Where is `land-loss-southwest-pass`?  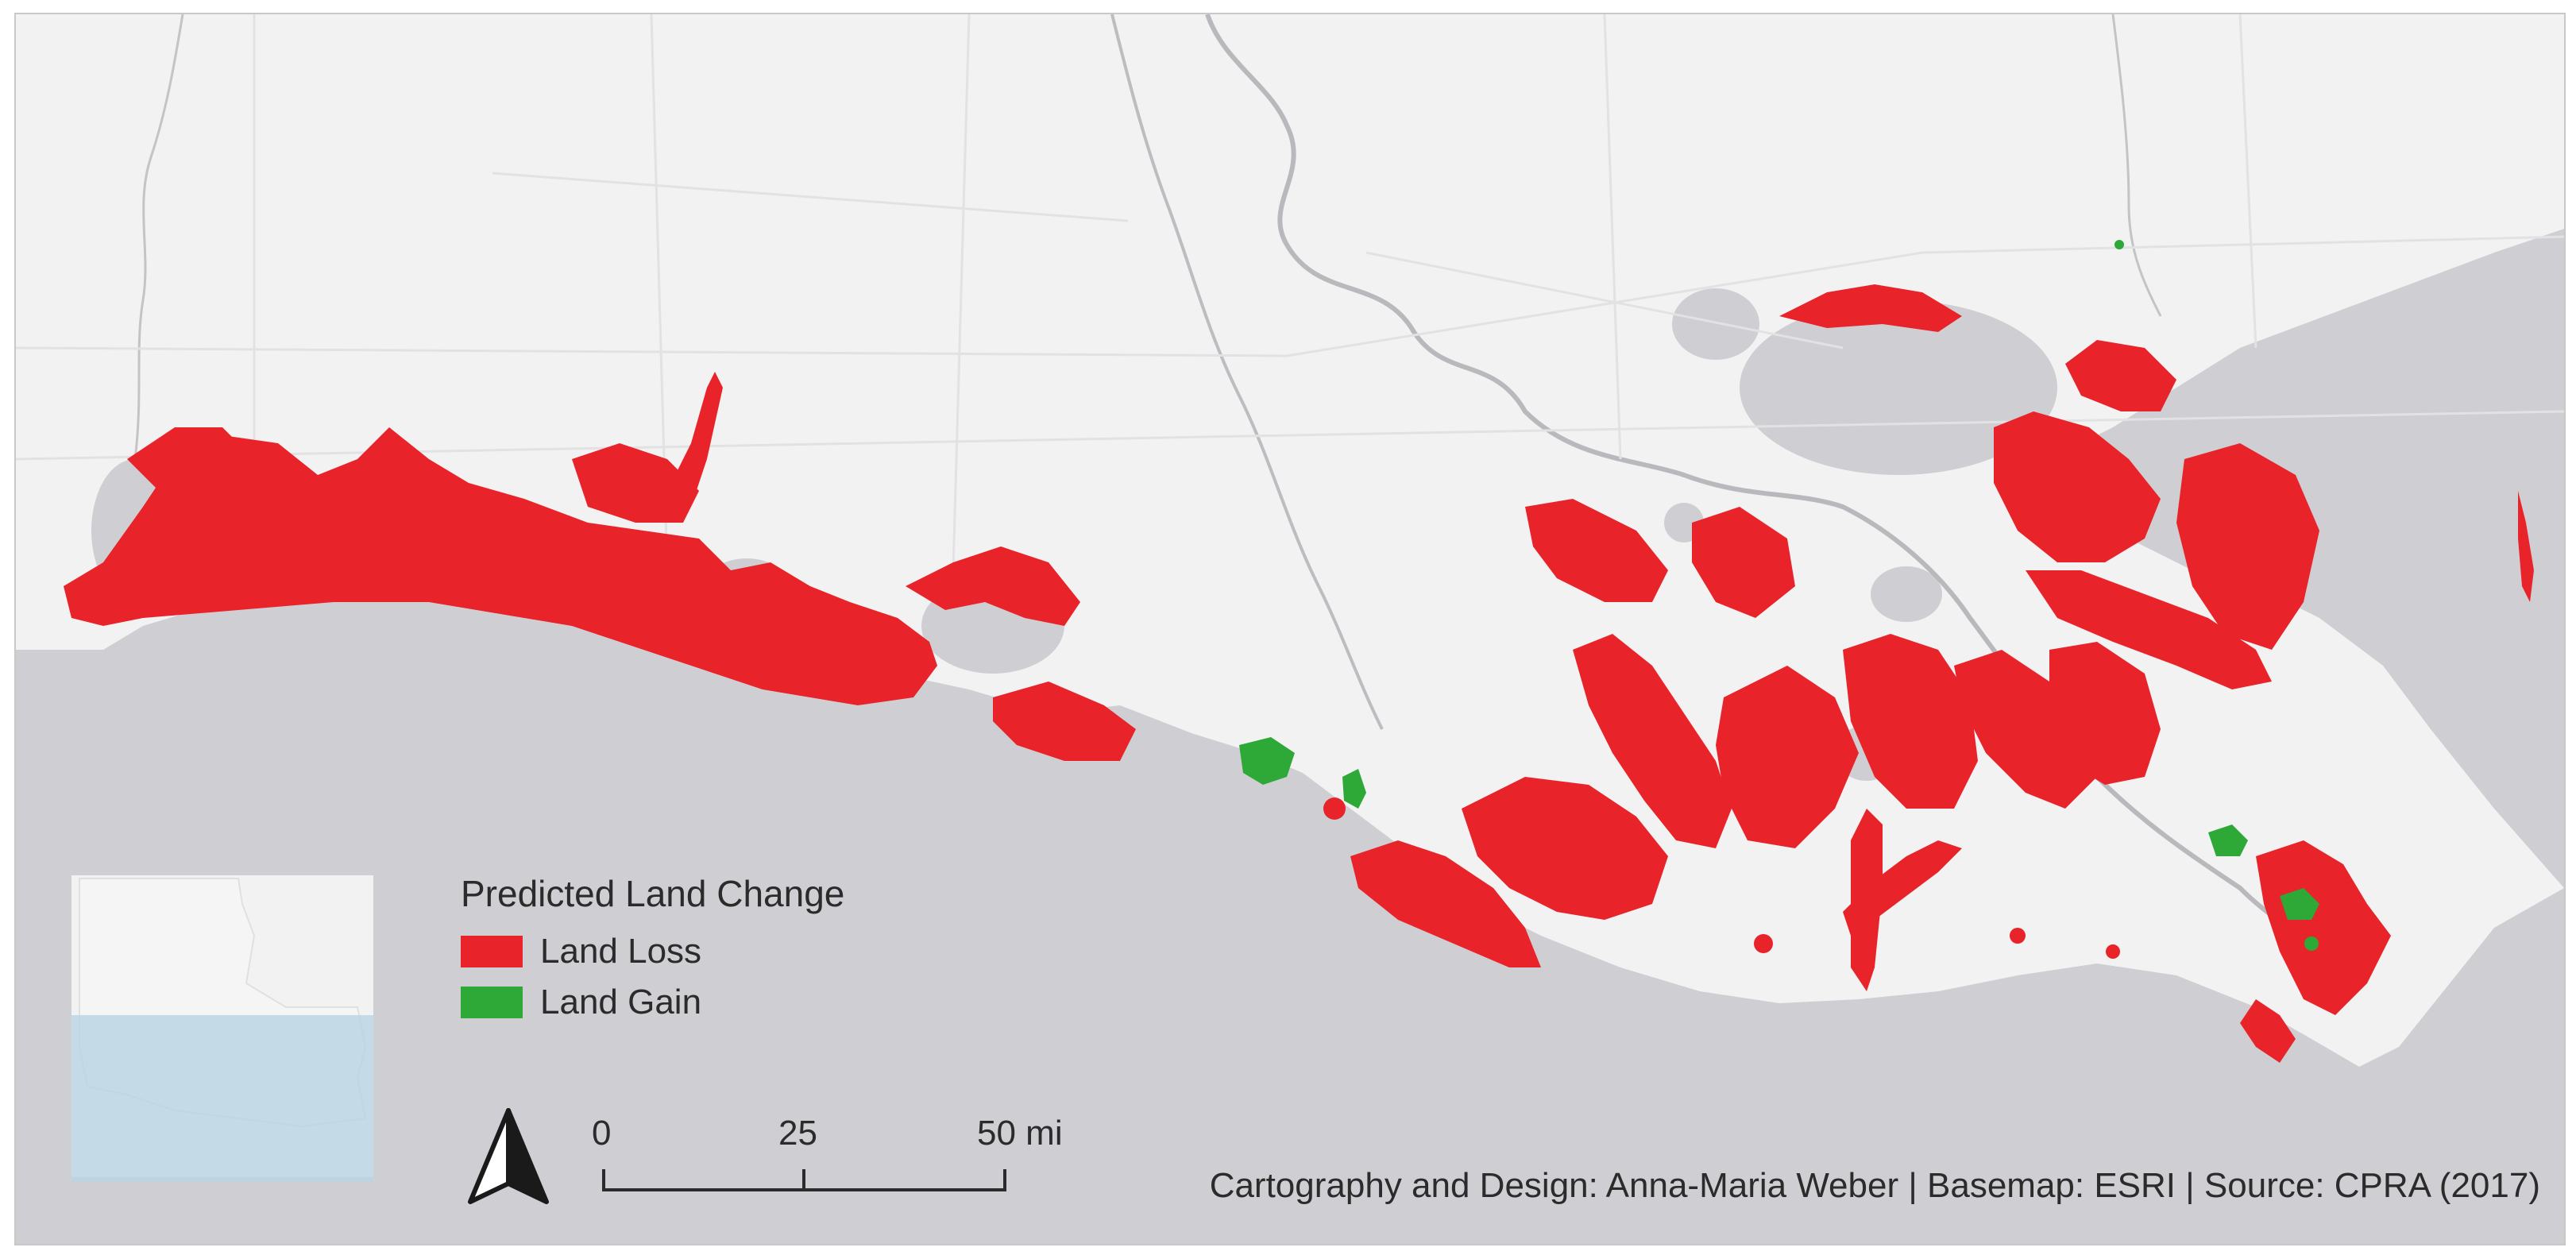 land-loss-southwest-pass is located at coordinates (2268, 1031).